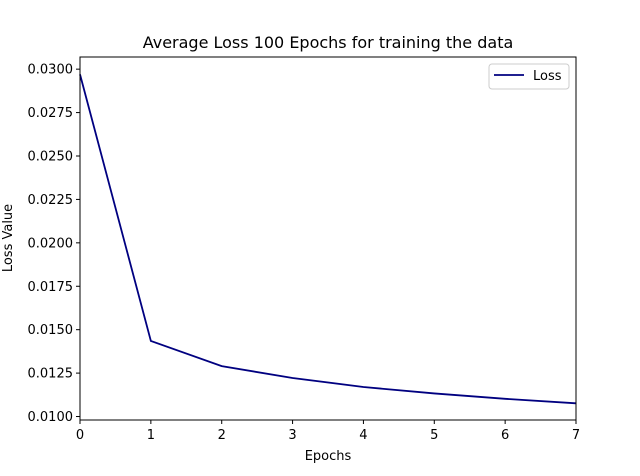 This screenshot has width=640, height=476. What do you see at coordinates (51, 287) in the screenshot?
I see `y-tick-label: 0.0175` at bounding box center [51, 287].